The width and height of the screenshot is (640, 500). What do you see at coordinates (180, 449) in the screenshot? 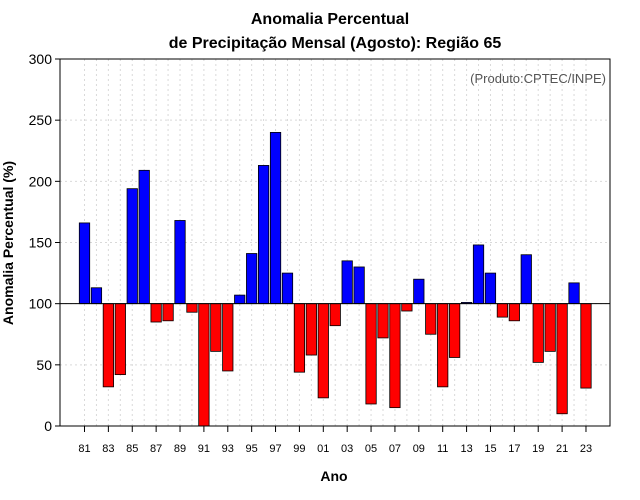
I see `x-tick-label: 89` at bounding box center [180, 449].